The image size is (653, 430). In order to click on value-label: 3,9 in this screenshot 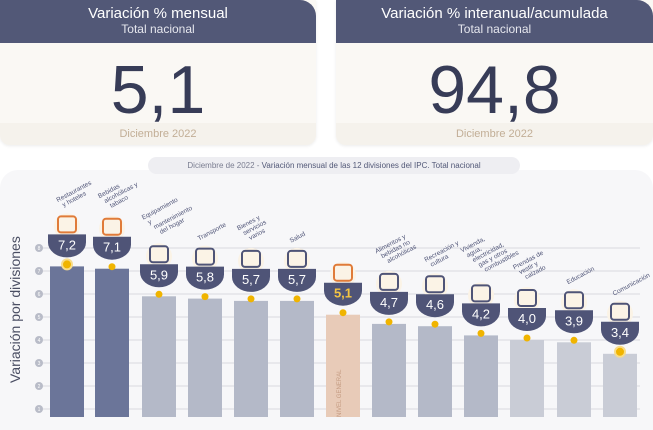, I will do `click(574, 320)`.